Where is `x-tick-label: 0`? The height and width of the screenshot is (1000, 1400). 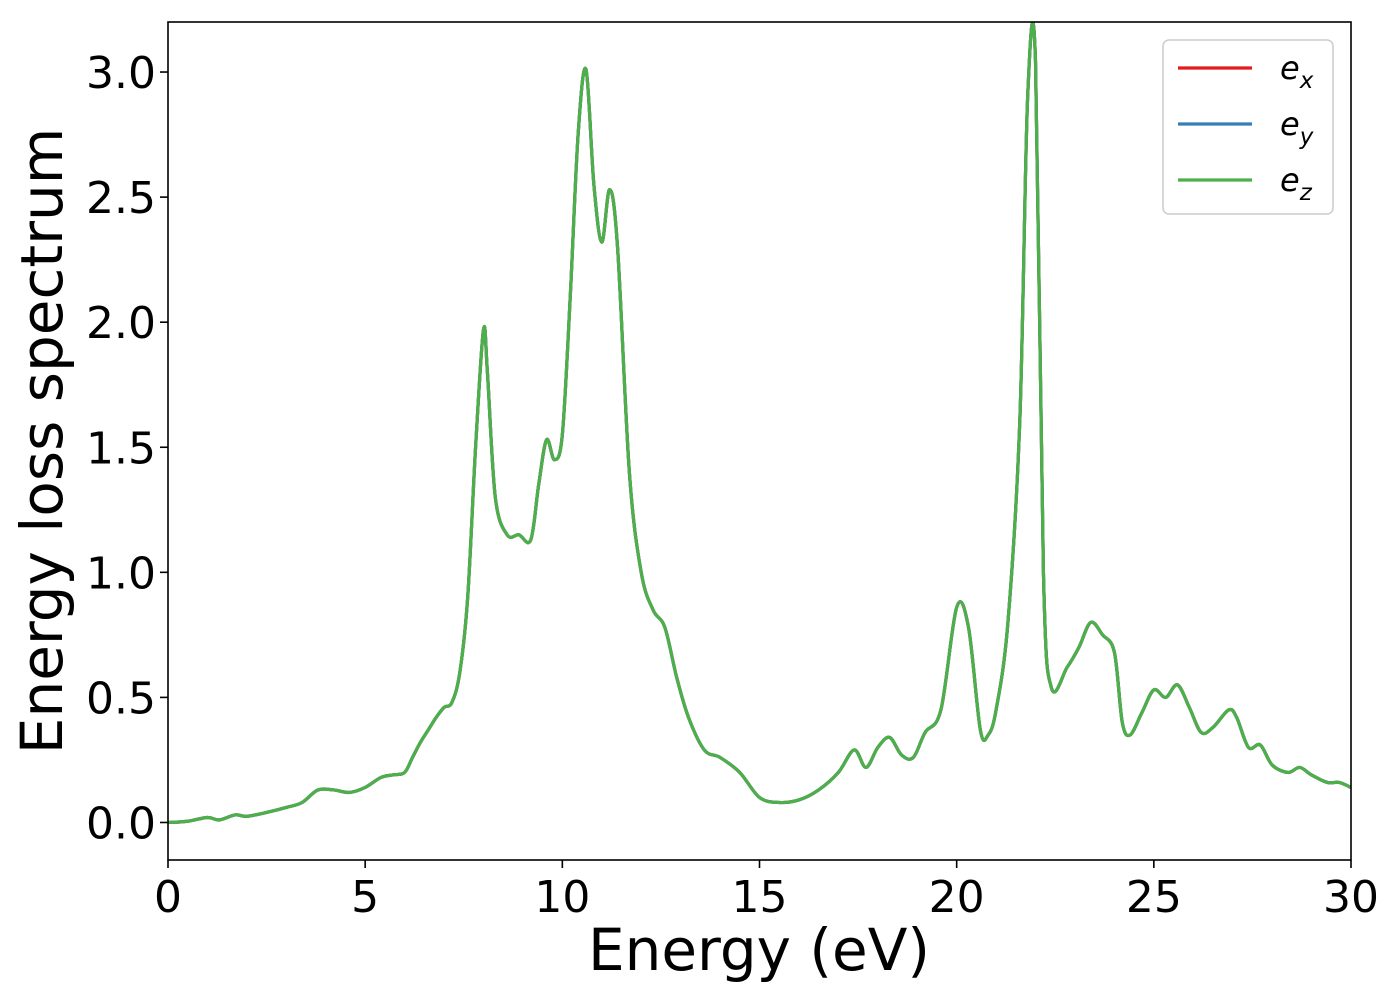
x-tick-label: 0 is located at coordinates (168, 897).